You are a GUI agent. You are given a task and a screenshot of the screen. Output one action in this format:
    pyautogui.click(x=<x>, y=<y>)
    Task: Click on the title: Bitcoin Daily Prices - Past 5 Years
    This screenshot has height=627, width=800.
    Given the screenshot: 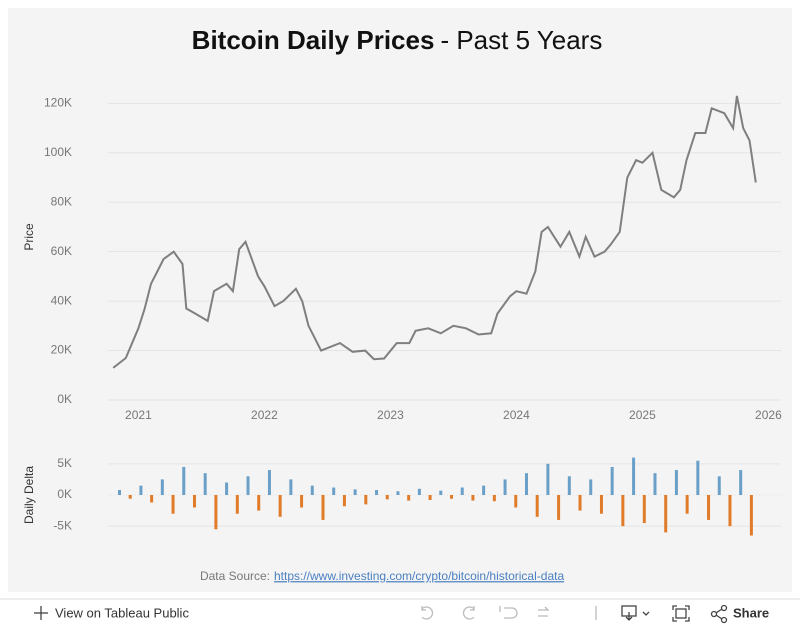 What is the action you would take?
    pyautogui.click(x=397, y=40)
    